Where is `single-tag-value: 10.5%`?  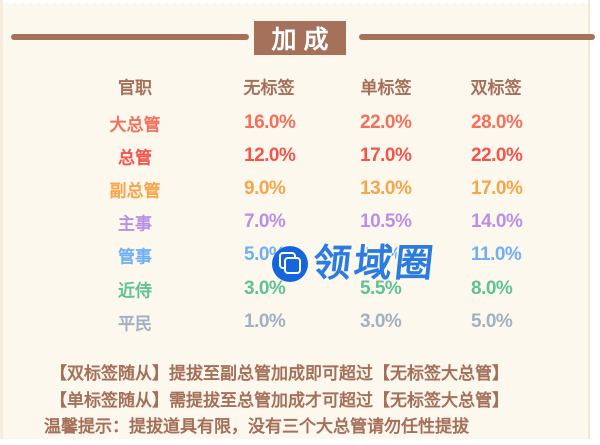 single-tag-value: 10.5% is located at coordinates (386, 222).